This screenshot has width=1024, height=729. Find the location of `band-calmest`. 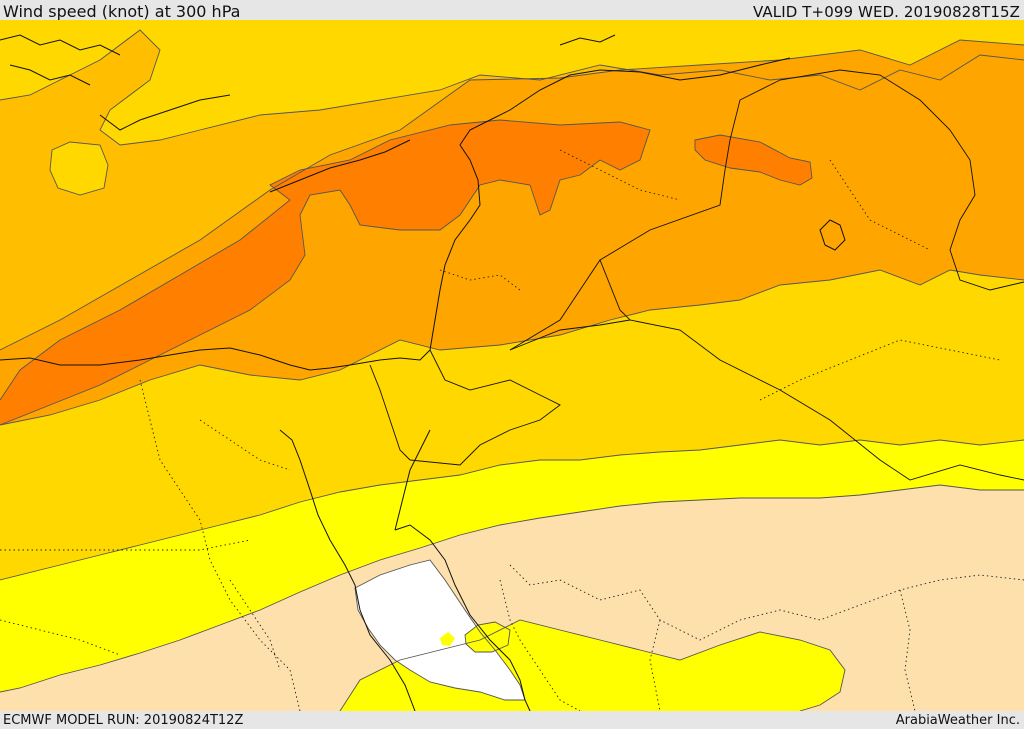

band-calmest is located at coordinates (440, 630).